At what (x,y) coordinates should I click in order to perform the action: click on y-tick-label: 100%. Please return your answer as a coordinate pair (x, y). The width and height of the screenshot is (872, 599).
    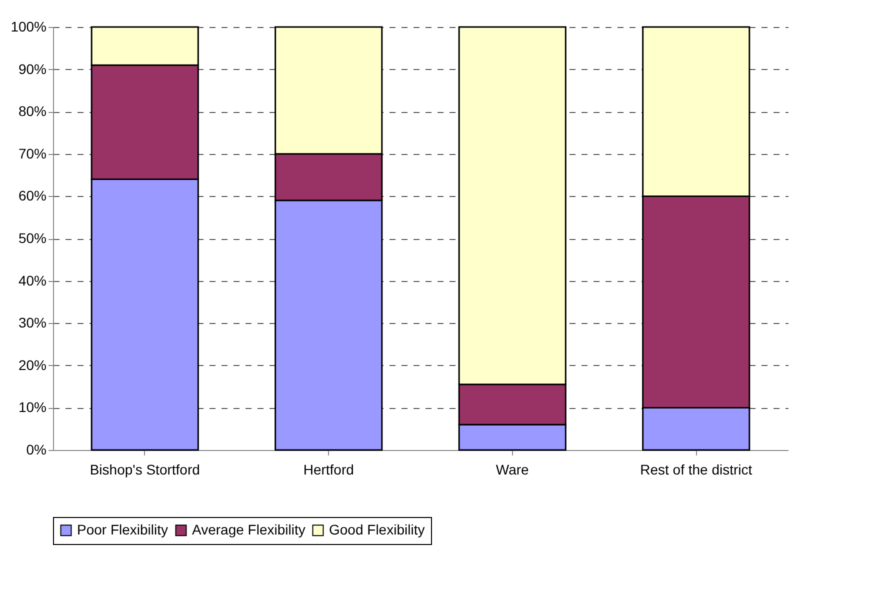
    Looking at the image, I should click on (28, 26).